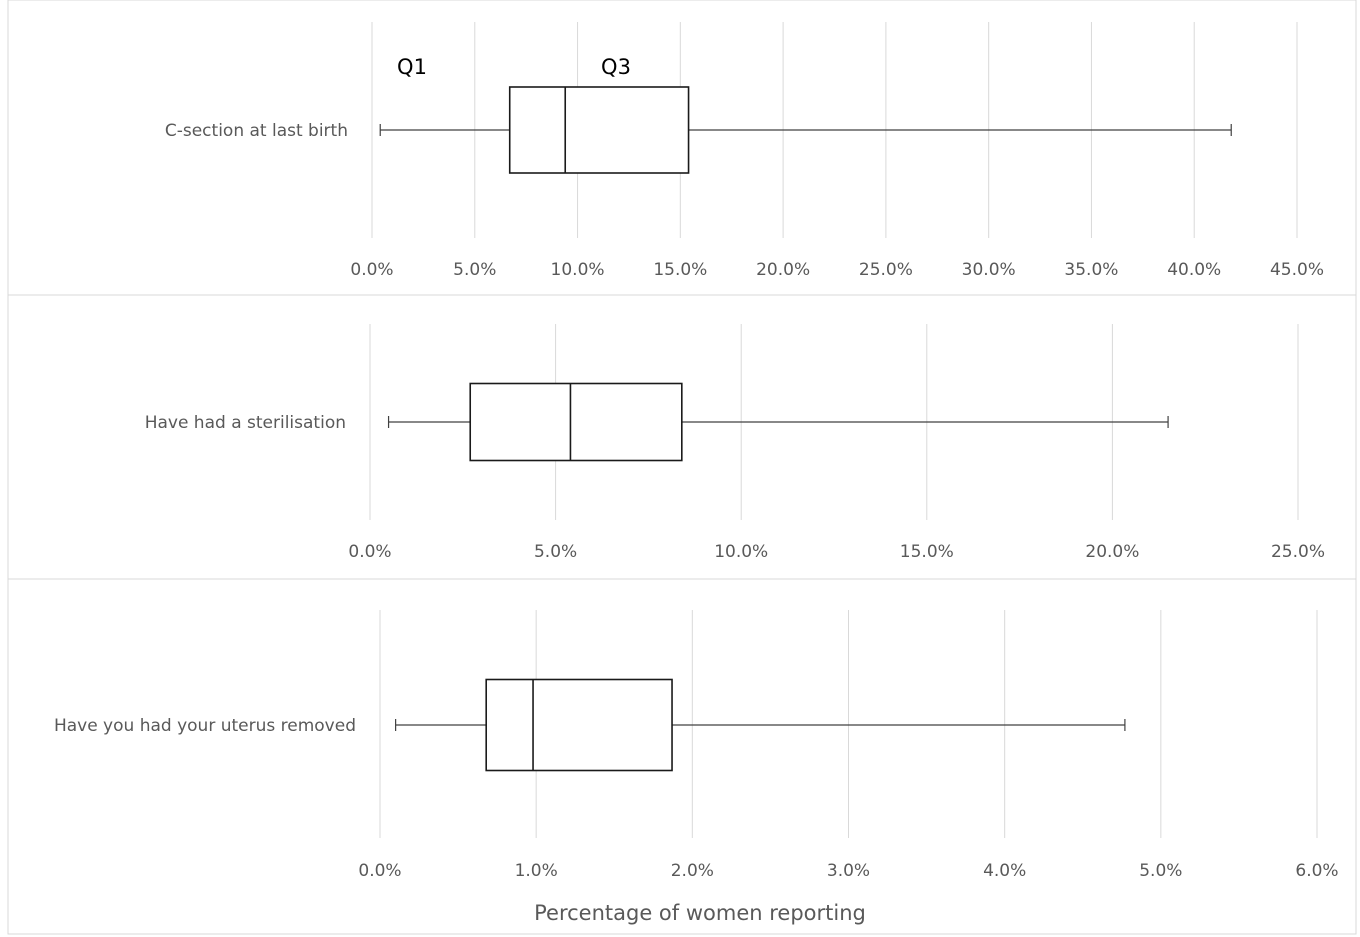 This screenshot has width=1360, height=937. Describe the element at coordinates (1297, 270) in the screenshot. I see `x-tick-label: 45.0%` at that location.